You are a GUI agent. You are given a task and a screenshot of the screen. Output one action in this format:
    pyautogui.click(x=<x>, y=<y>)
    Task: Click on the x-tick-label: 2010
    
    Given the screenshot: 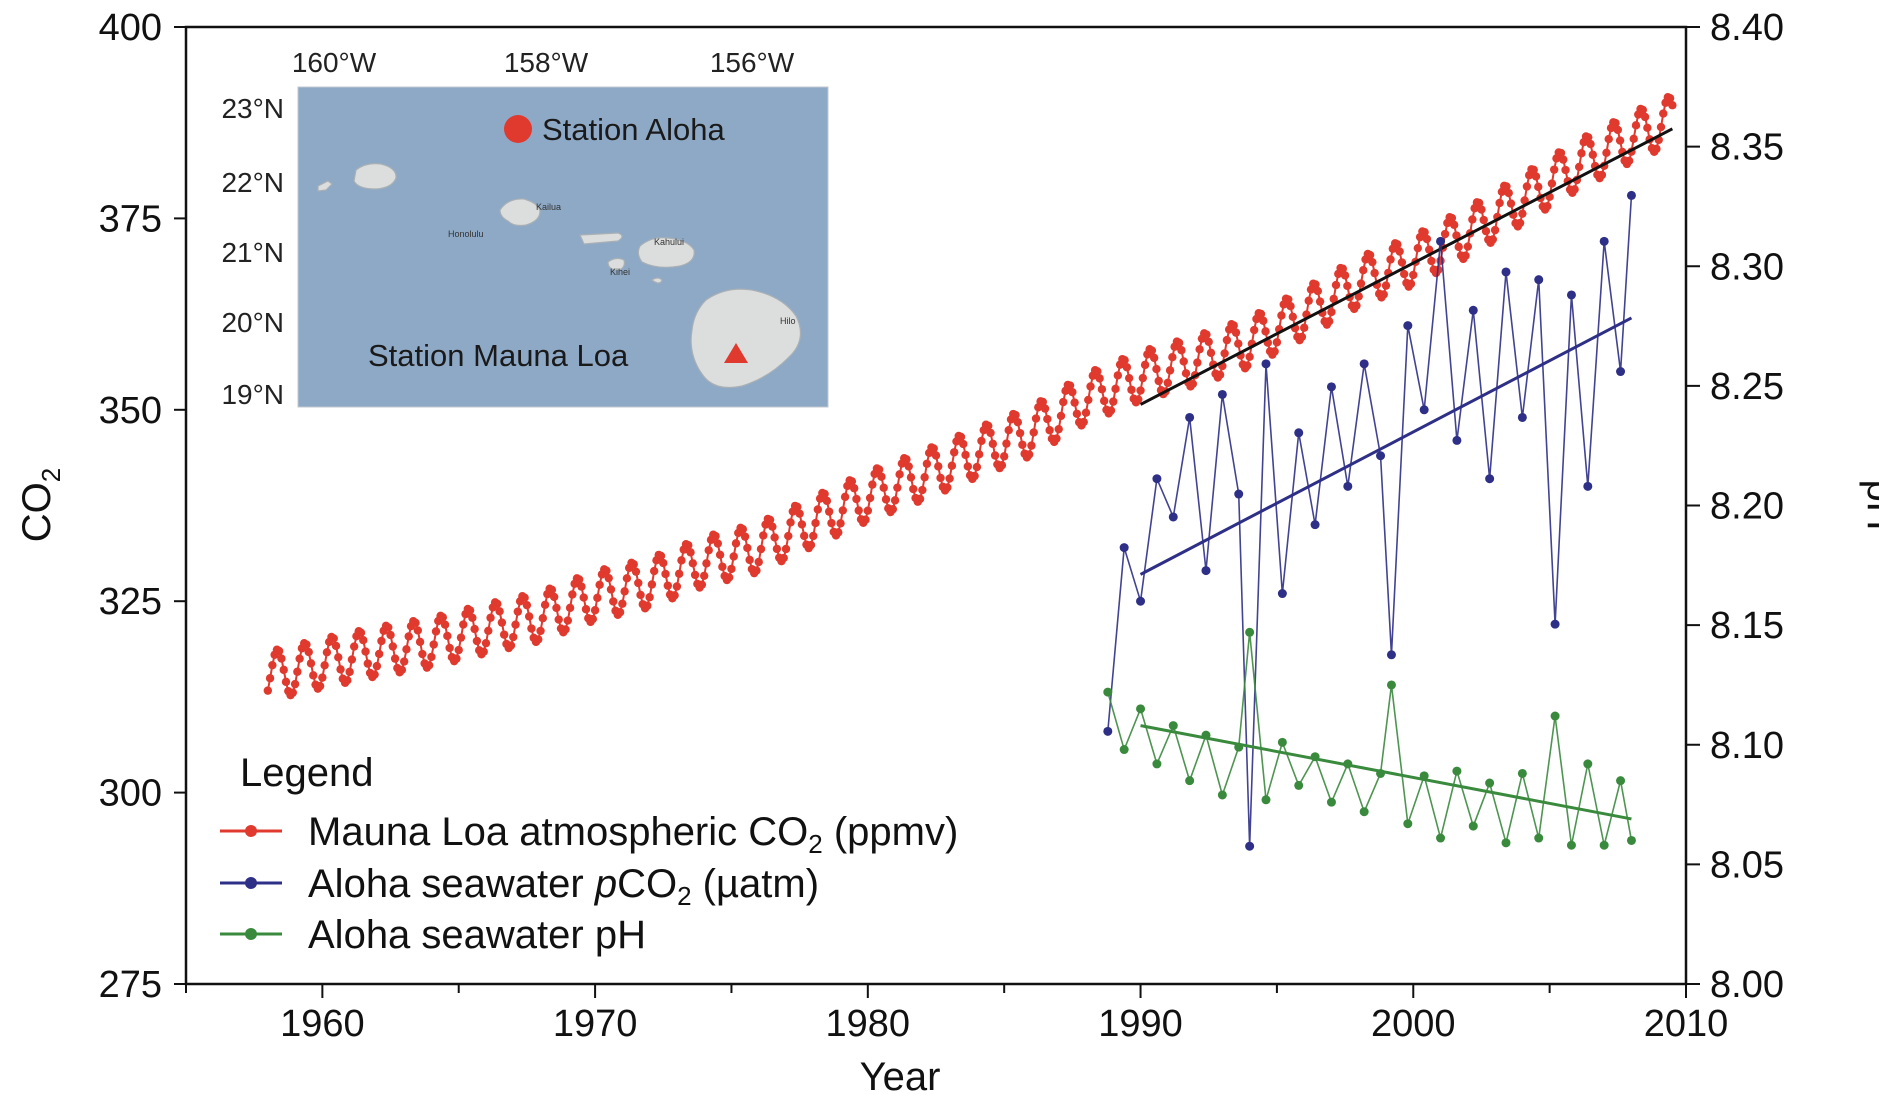 What is the action you would take?
    pyautogui.click(x=1686, y=1024)
    